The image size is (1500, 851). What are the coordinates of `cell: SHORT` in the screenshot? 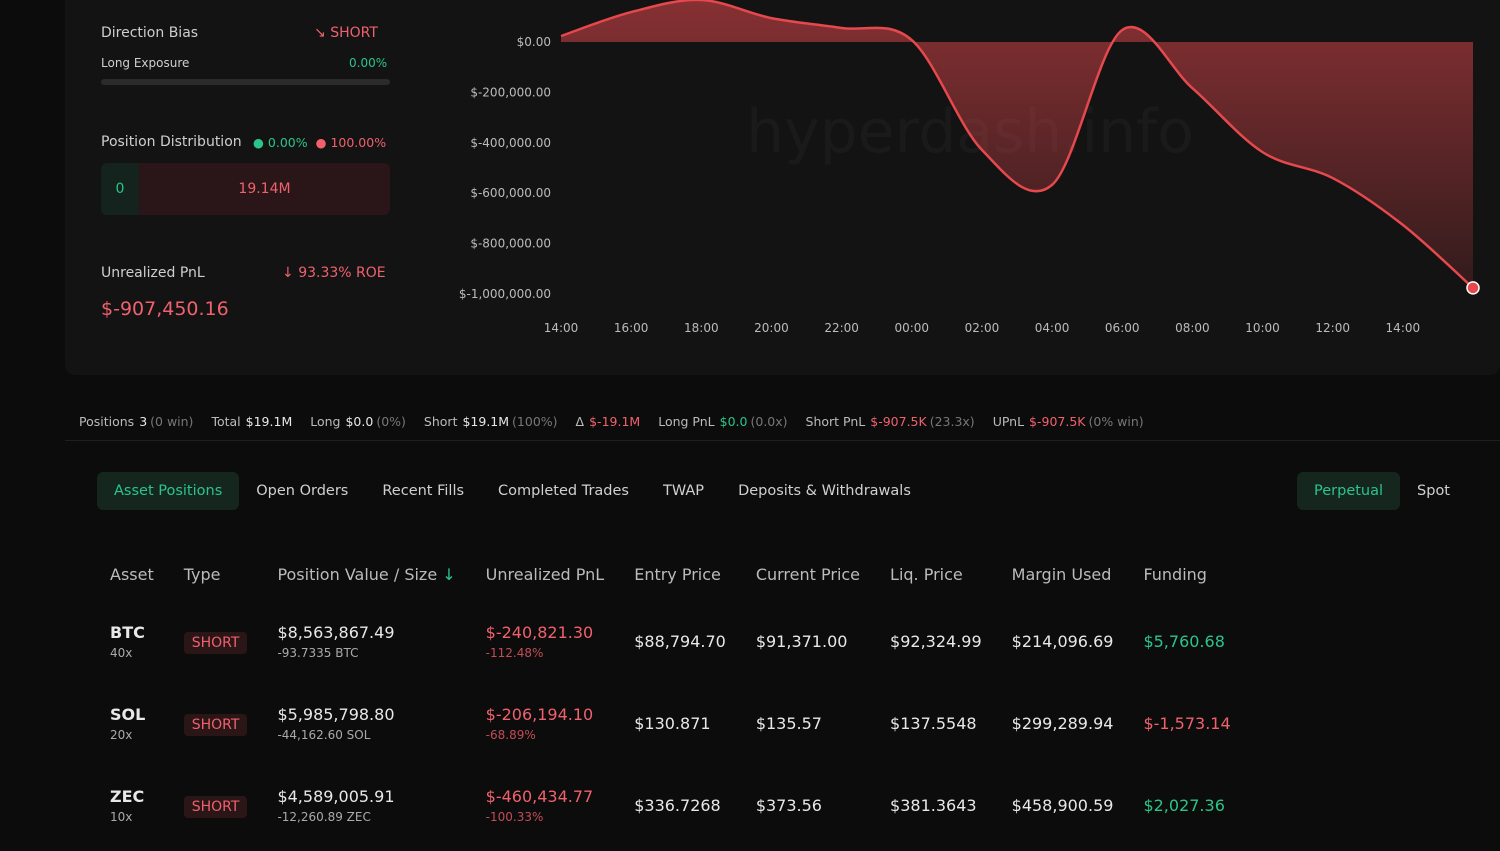 It's located at (216, 805).